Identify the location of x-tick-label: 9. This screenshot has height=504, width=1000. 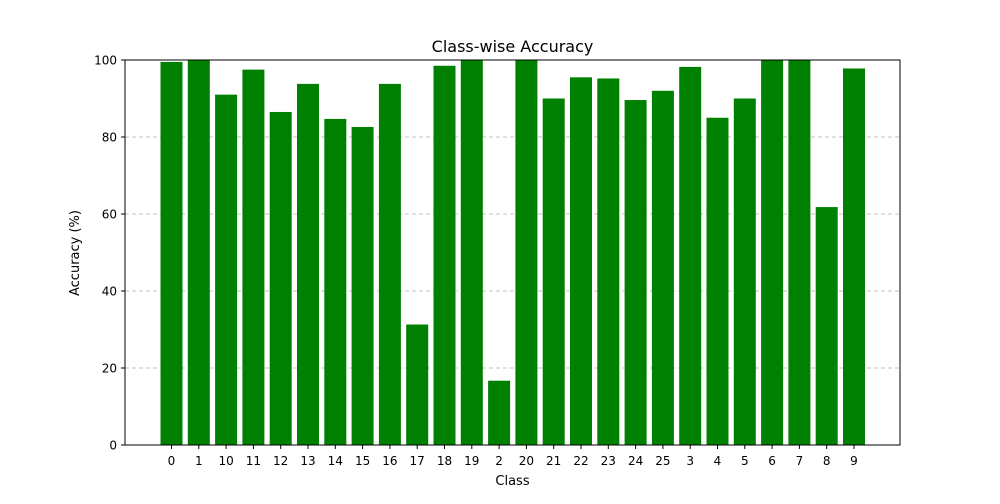
(854, 461).